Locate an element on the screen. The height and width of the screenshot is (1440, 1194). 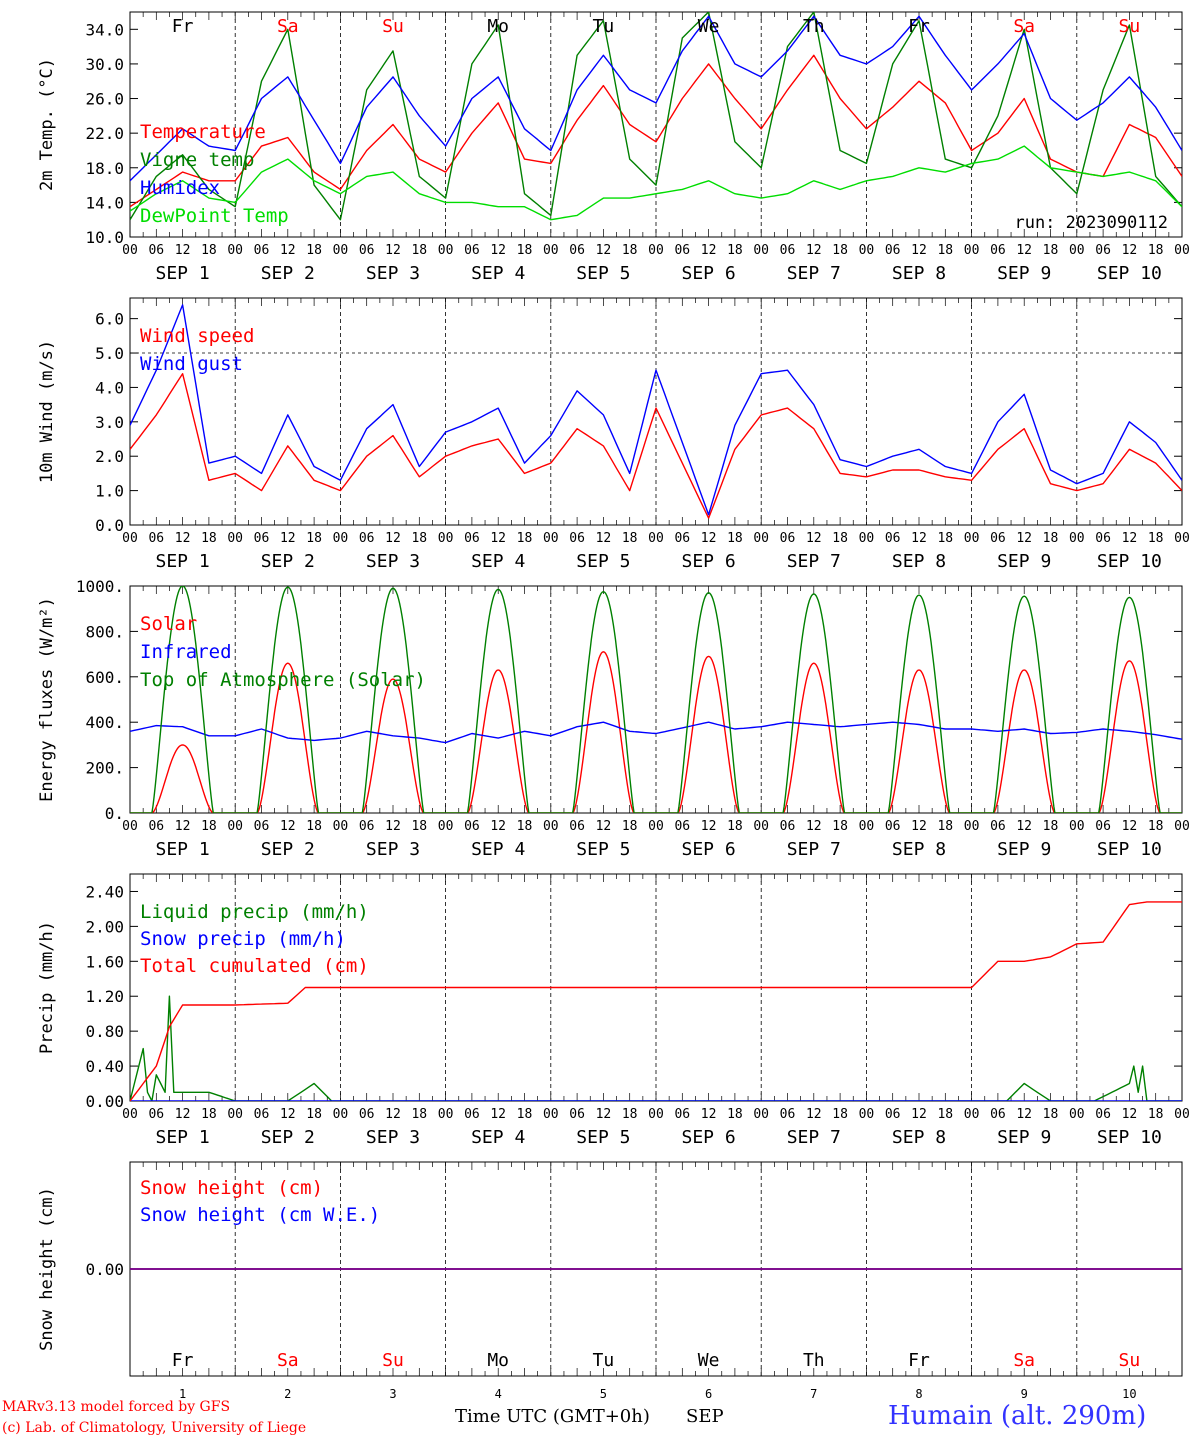
day-name-top: Sa is located at coordinates (1024, 26).